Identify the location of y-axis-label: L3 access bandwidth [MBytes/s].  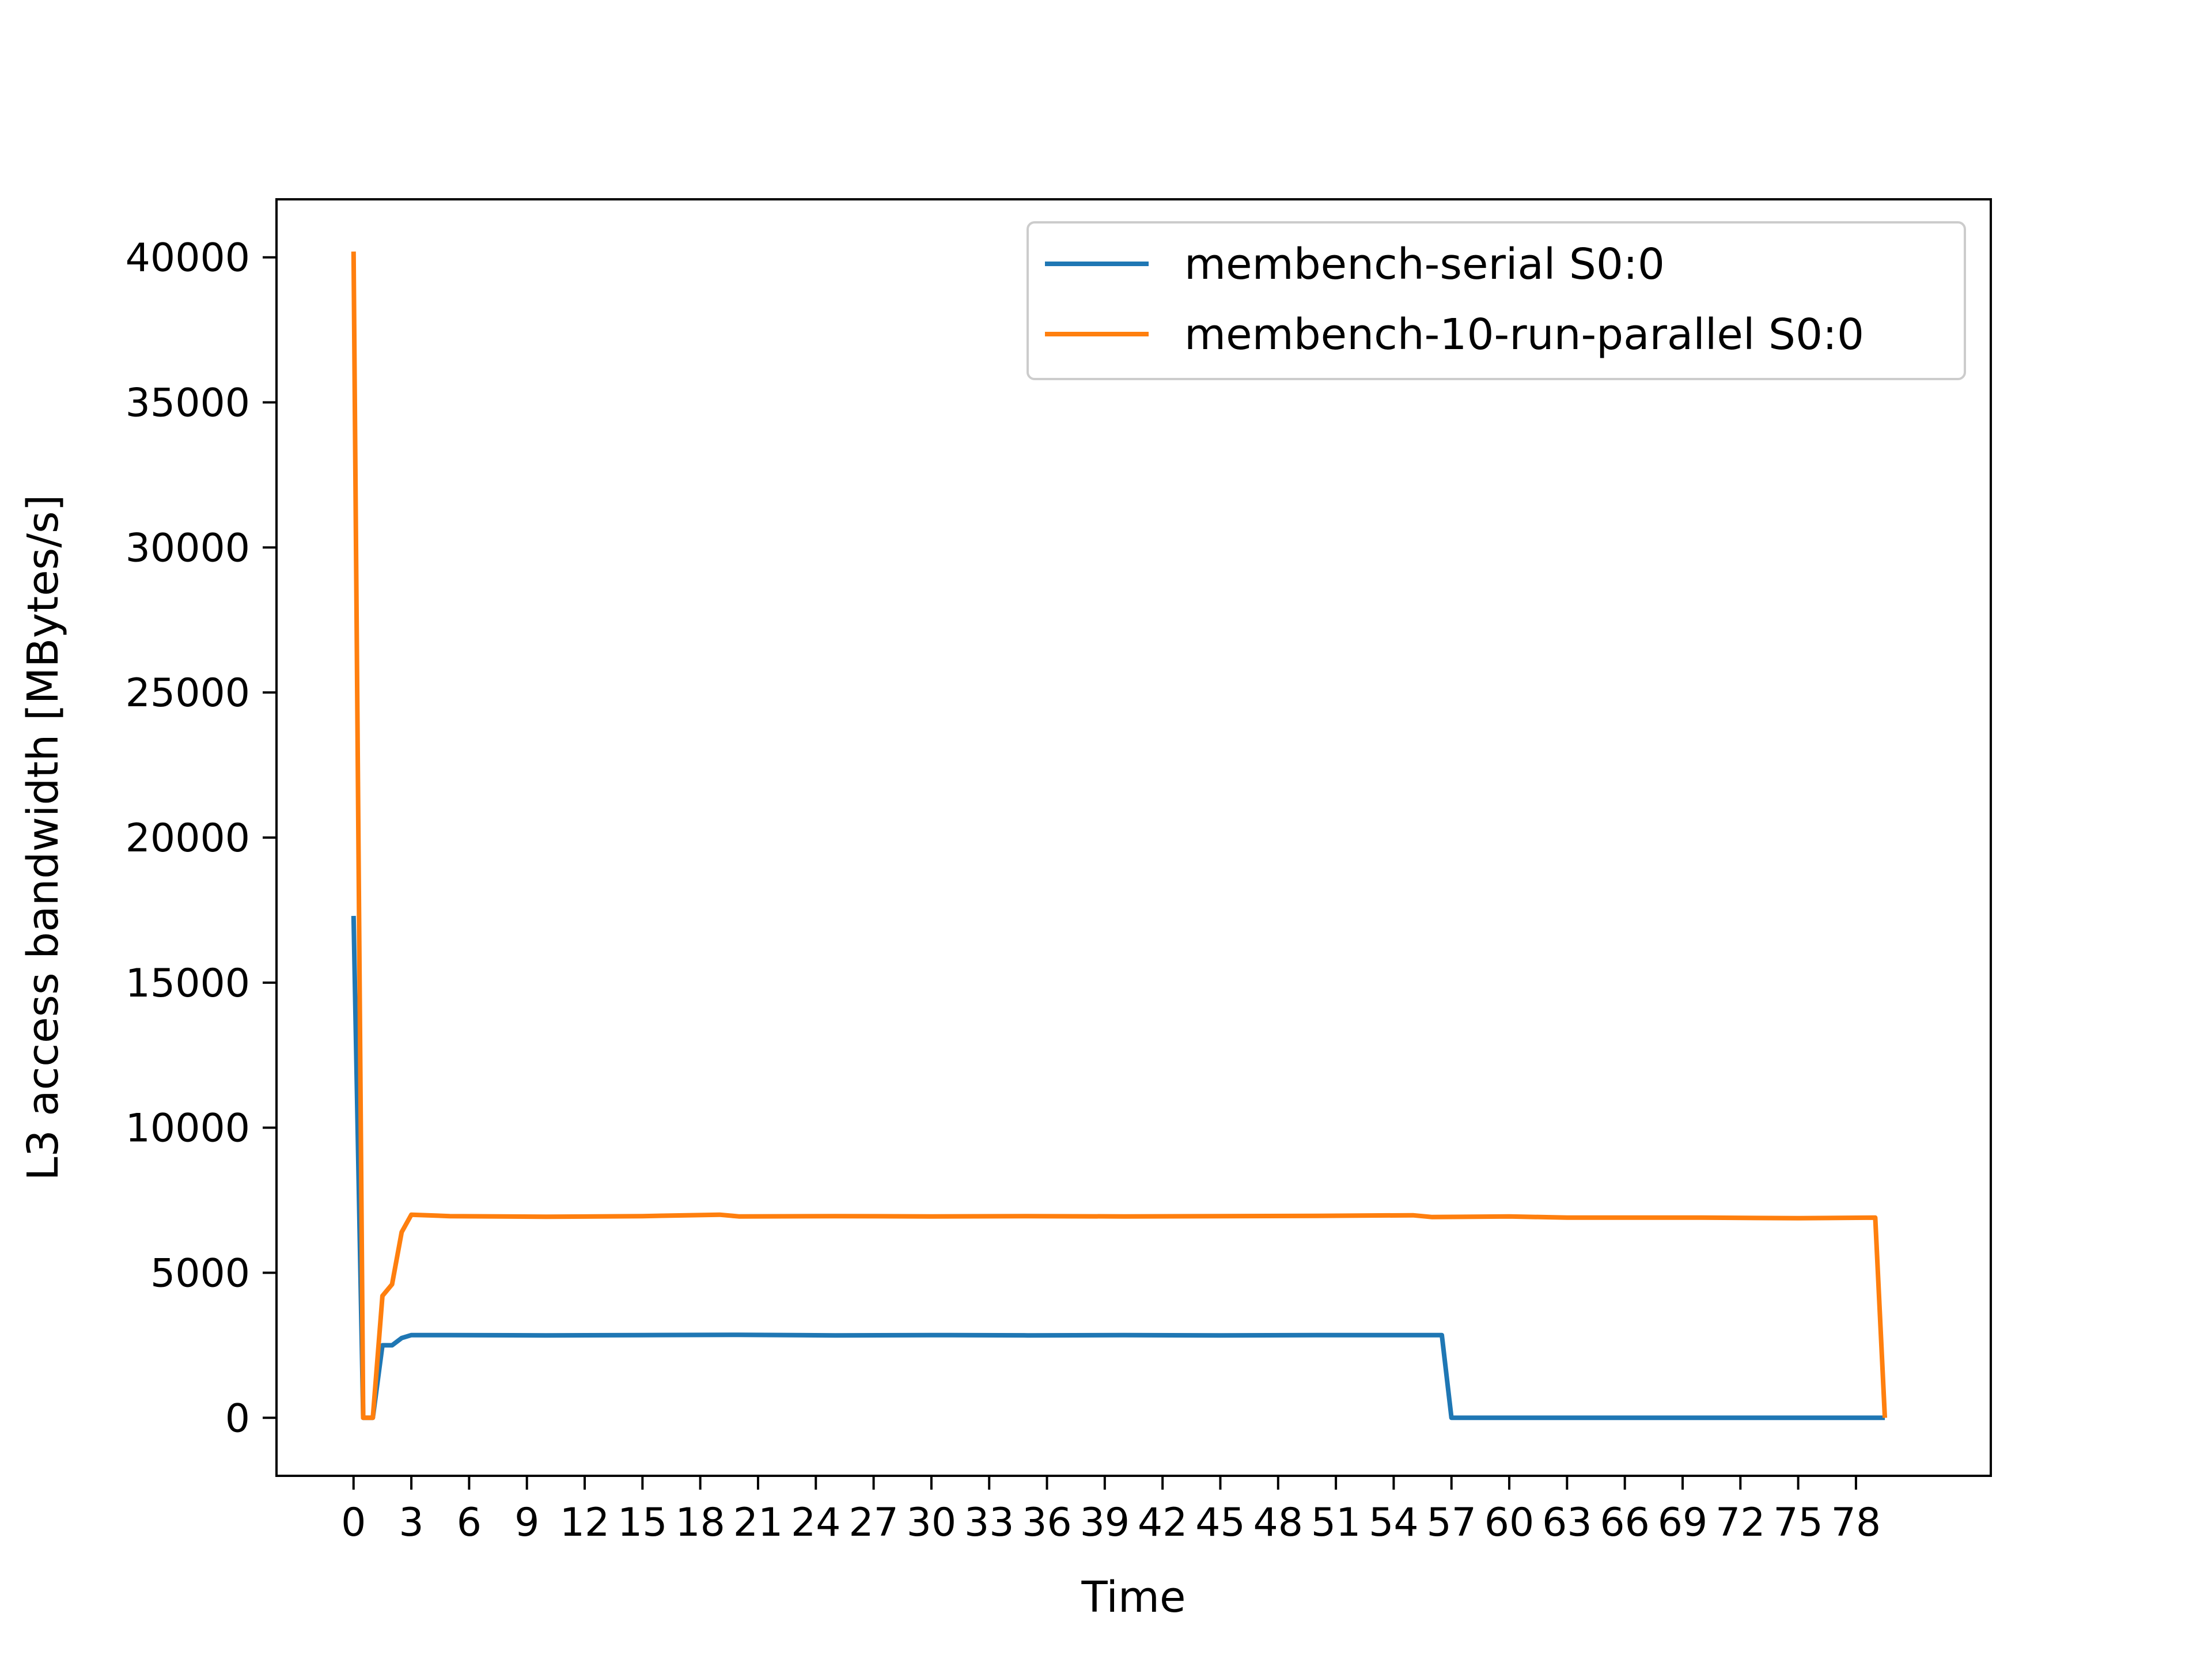
(43, 837).